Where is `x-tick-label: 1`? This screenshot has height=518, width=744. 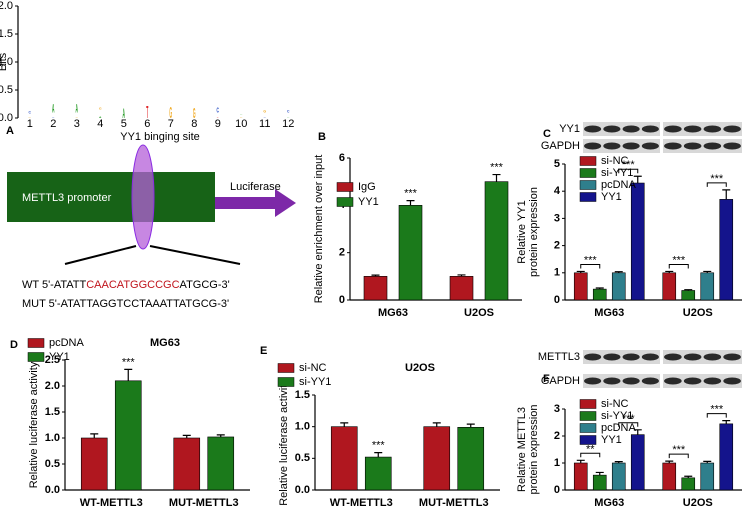 x-tick-label: 1 is located at coordinates (30, 124).